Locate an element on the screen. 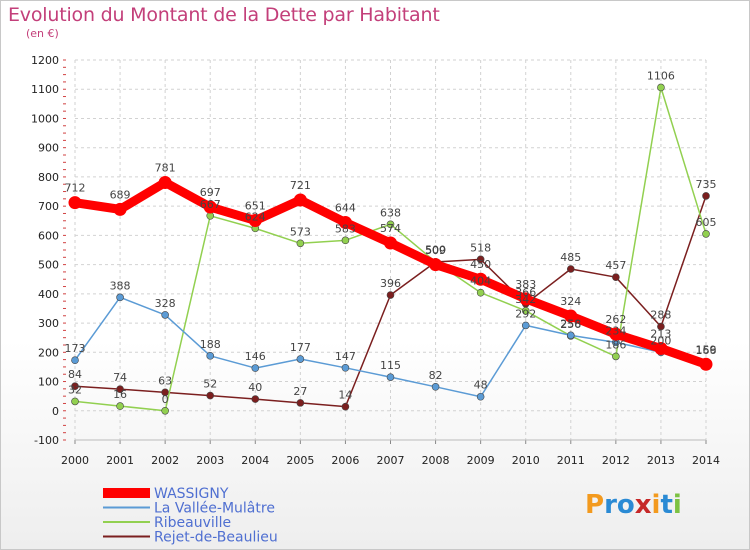 This screenshot has height=550, width=750. data-label-rejet-de-beaulieu: 366 is located at coordinates (525, 292).